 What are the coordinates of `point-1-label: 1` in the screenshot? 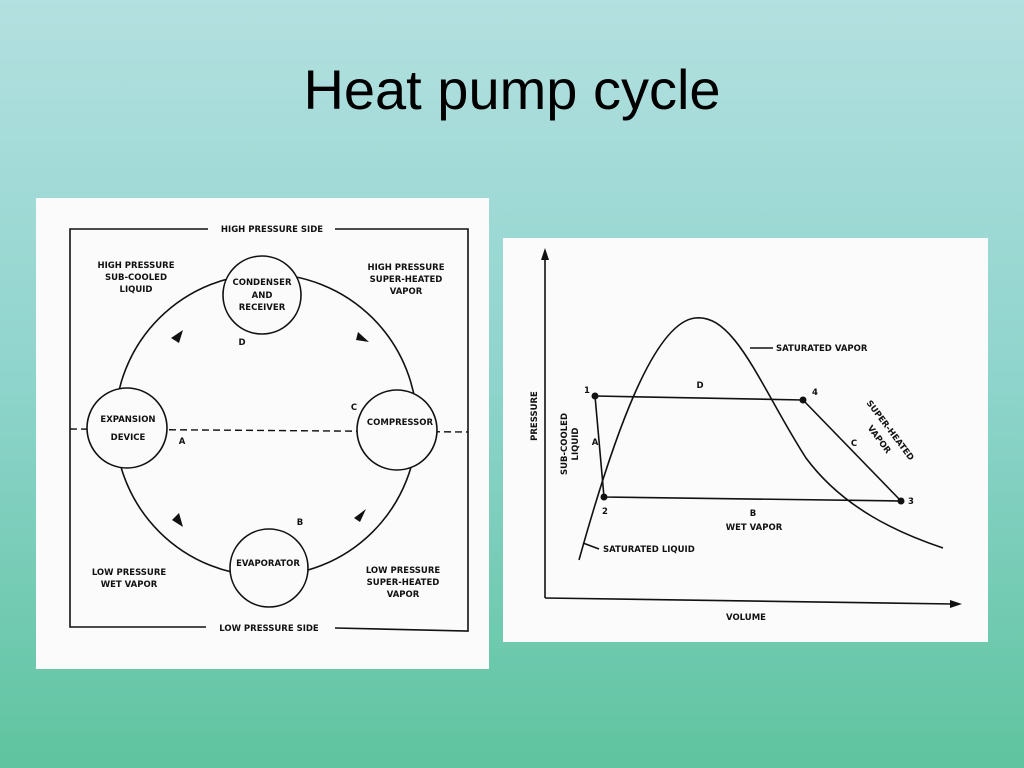 It's located at (587, 391).